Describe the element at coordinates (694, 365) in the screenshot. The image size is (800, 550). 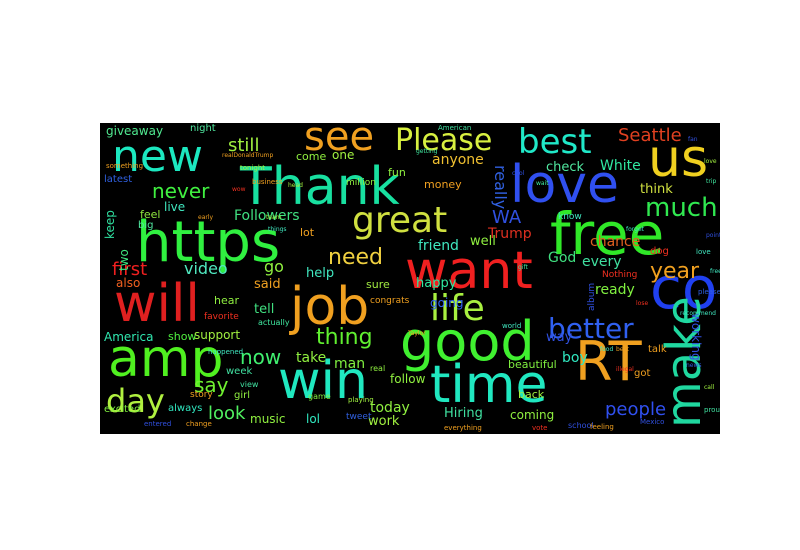
I see `word-news: news` at that location.